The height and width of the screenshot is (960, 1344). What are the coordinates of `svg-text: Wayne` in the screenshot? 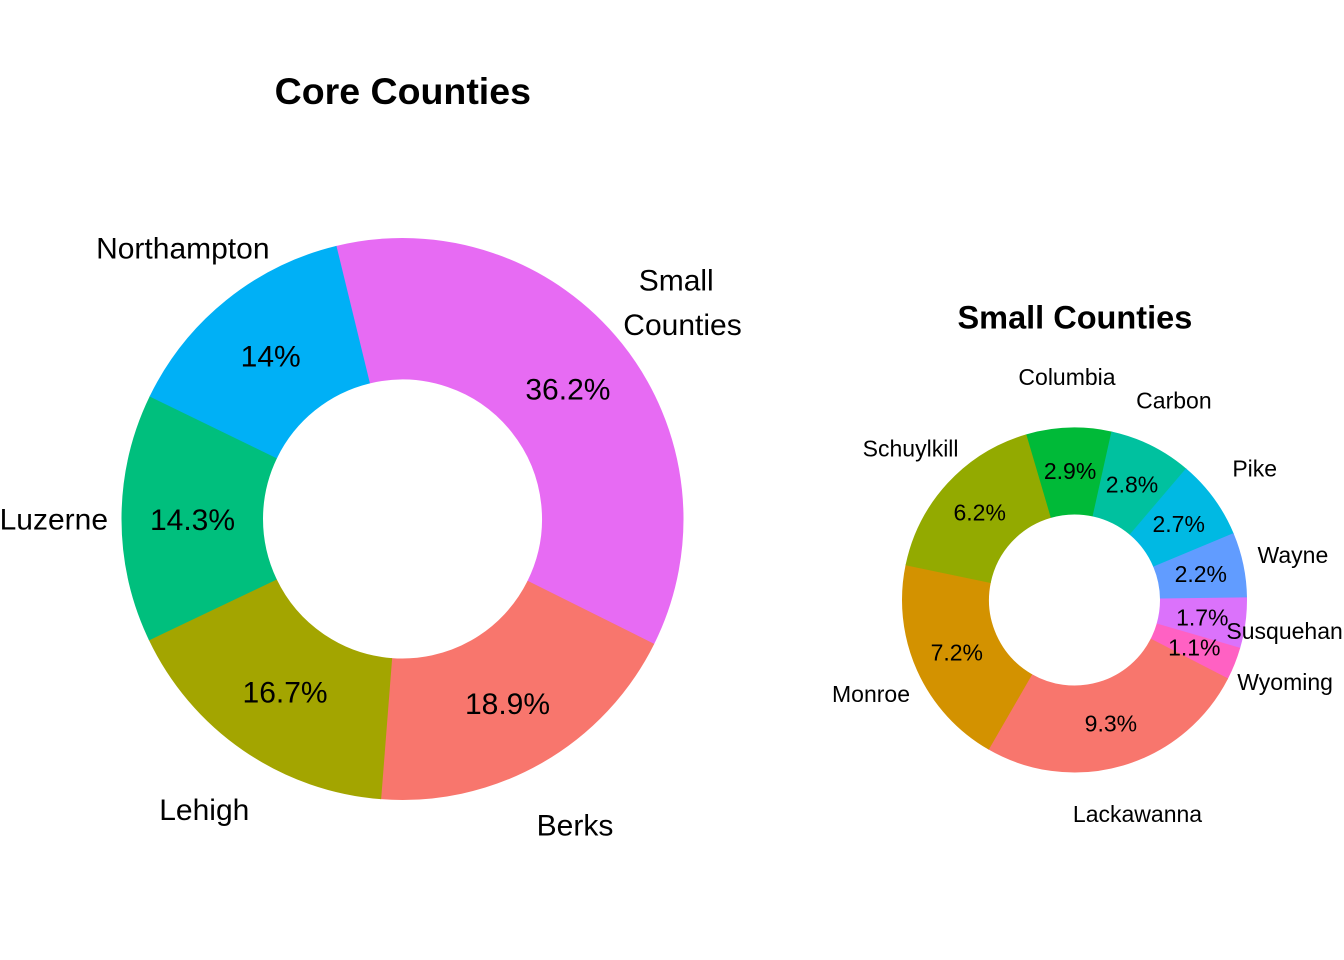 It's located at (1293, 555).